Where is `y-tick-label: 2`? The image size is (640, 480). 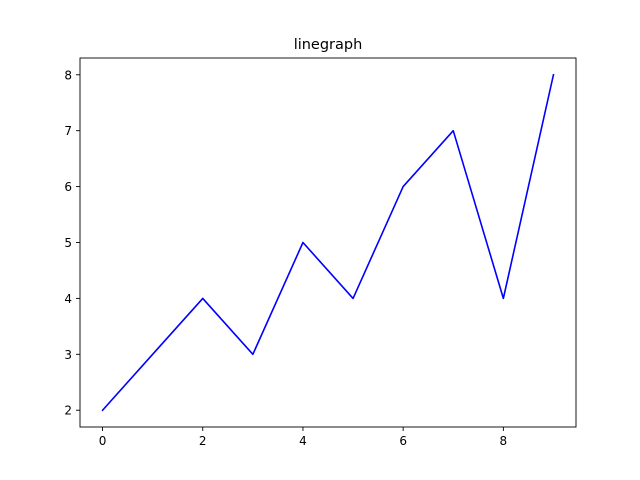 y-tick-label: 2 is located at coordinates (68, 411).